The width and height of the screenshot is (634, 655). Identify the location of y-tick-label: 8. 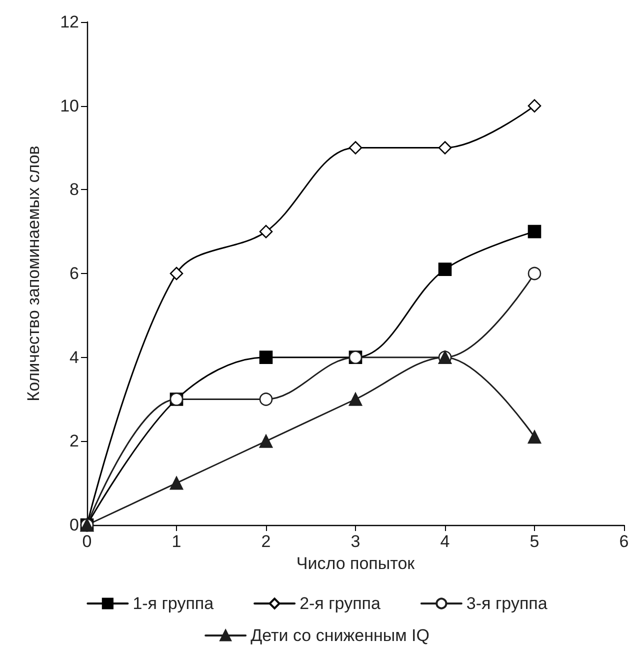
(74, 190).